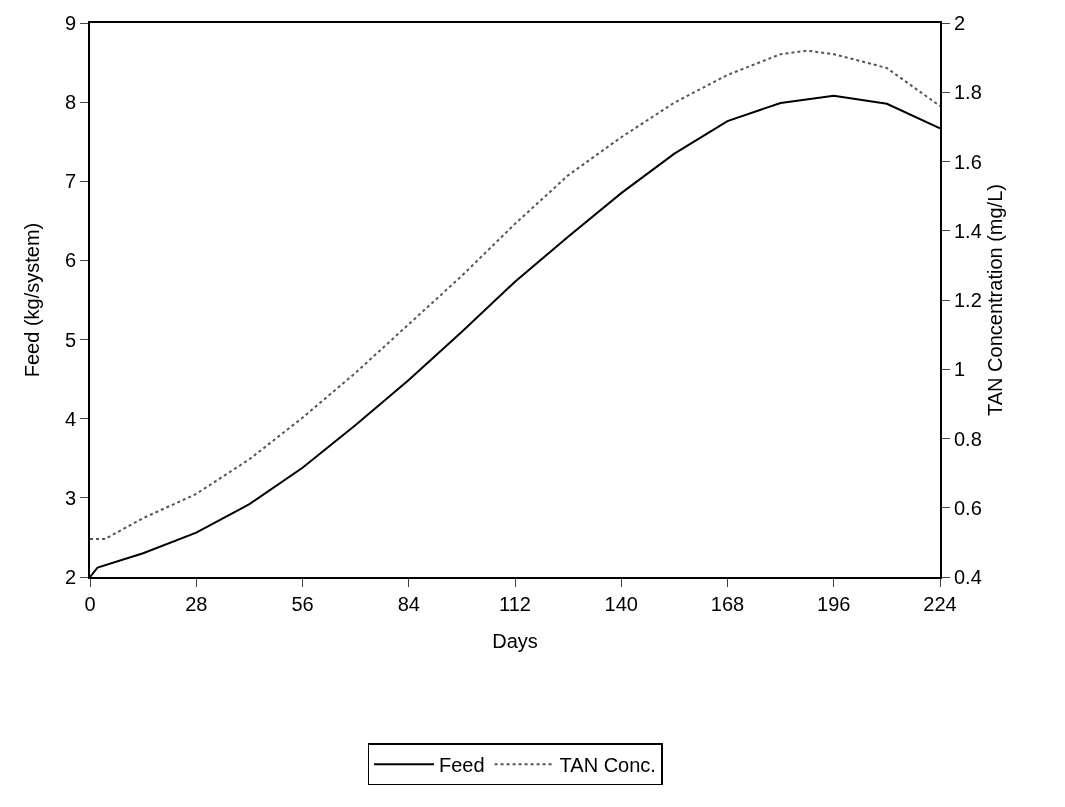  Describe the element at coordinates (960, 23) in the screenshot. I see `y2-tick-label: 2` at that location.